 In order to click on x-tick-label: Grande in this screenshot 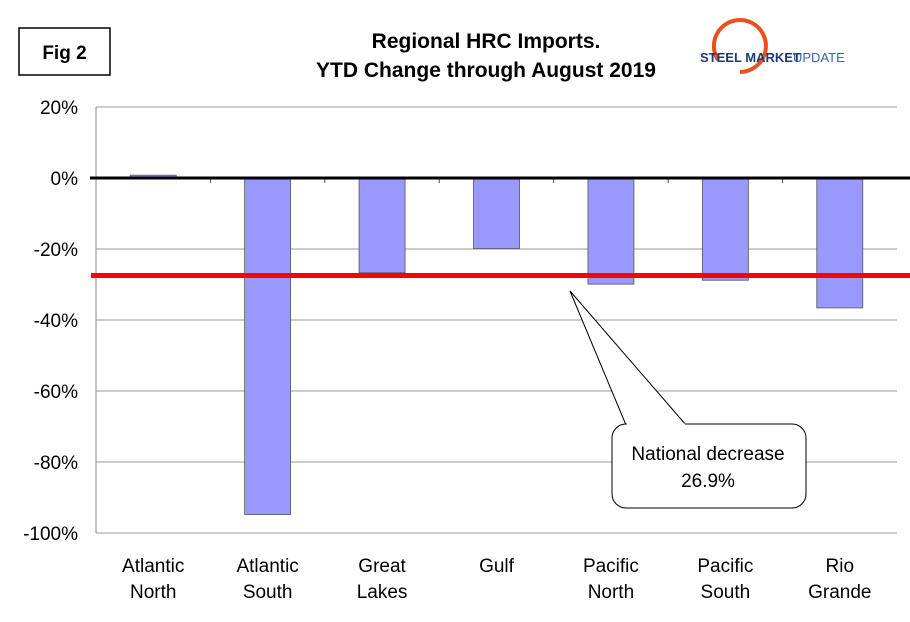, I will do `click(839, 592)`.